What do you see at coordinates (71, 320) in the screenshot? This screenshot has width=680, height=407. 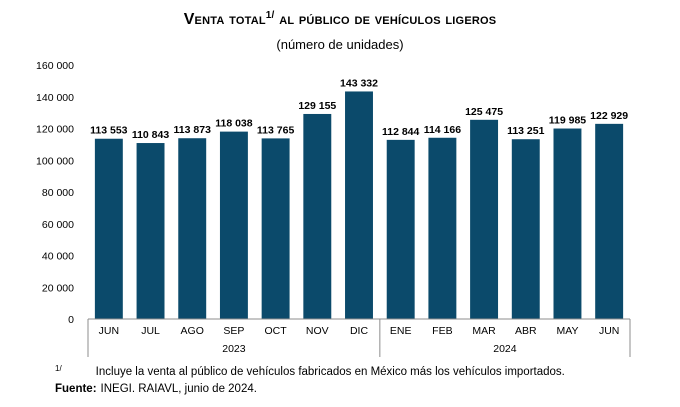 I see `y-tick-label: 0` at bounding box center [71, 320].